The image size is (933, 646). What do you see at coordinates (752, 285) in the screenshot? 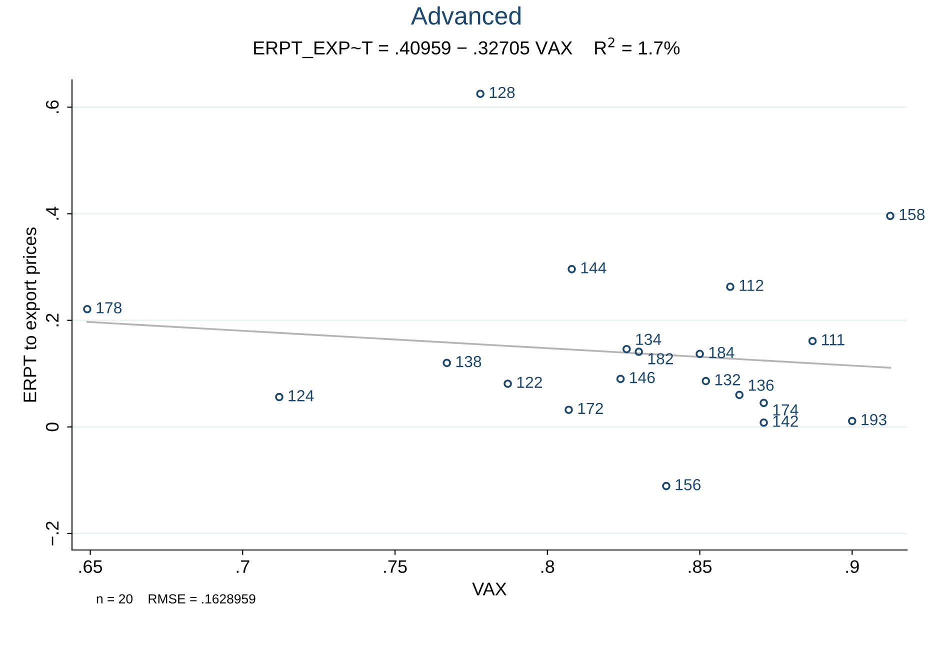
I see `annotation: 112` at bounding box center [752, 285].